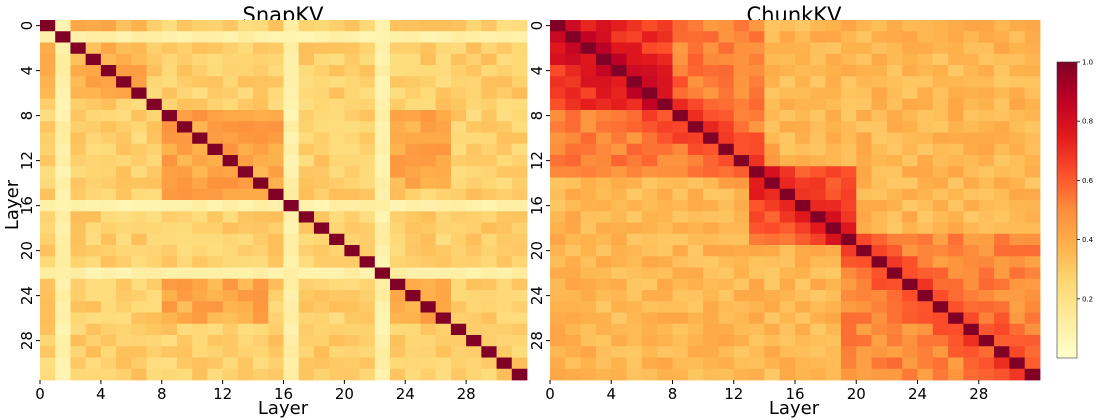  What do you see at coordinates (283, 394) in the screenshot?
I see `snapkv-x-tick-label: 16` at bounding box center [283, 394].